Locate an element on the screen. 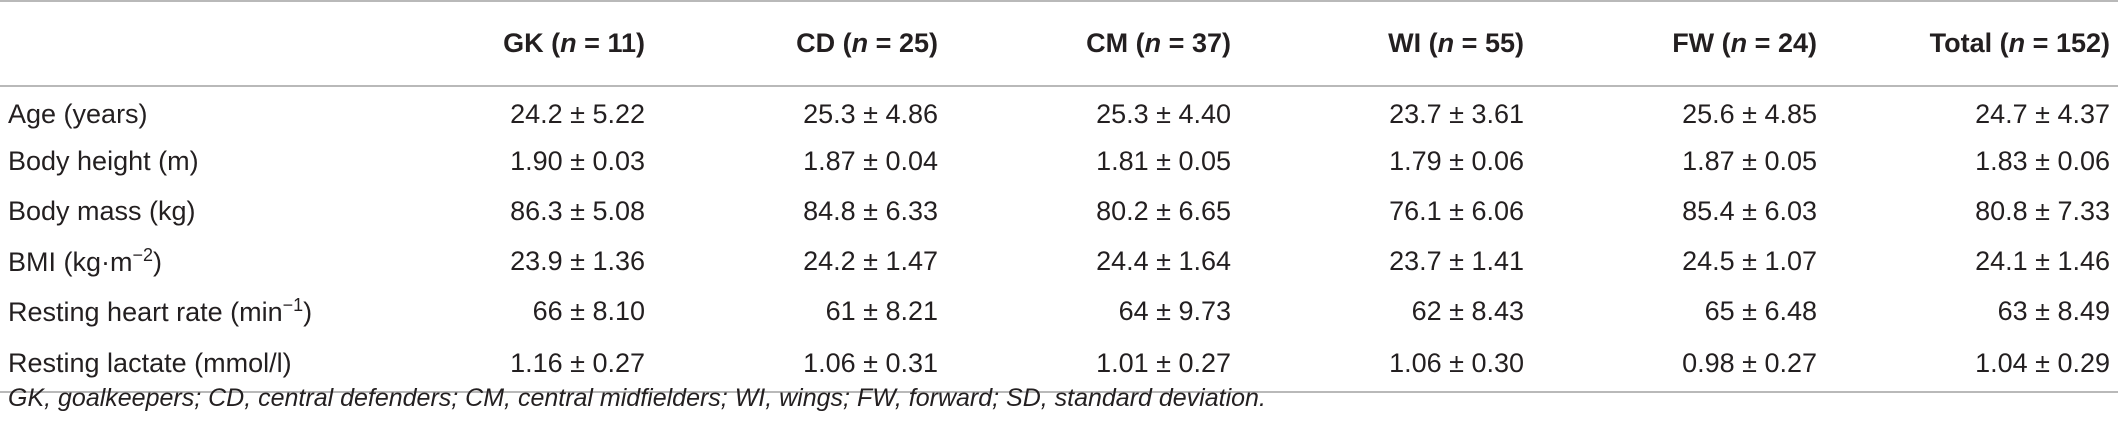 The image size is (2118, 433). table-cell: 1.16 ± 0.27 is located at coordinates (506, 364).